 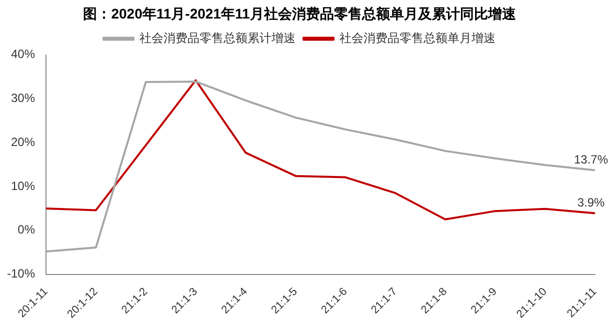 What do you see at coordinates (591, 159) in the screenshot?
I see `annotation: 13.7%` at bounding box center [591, 159].